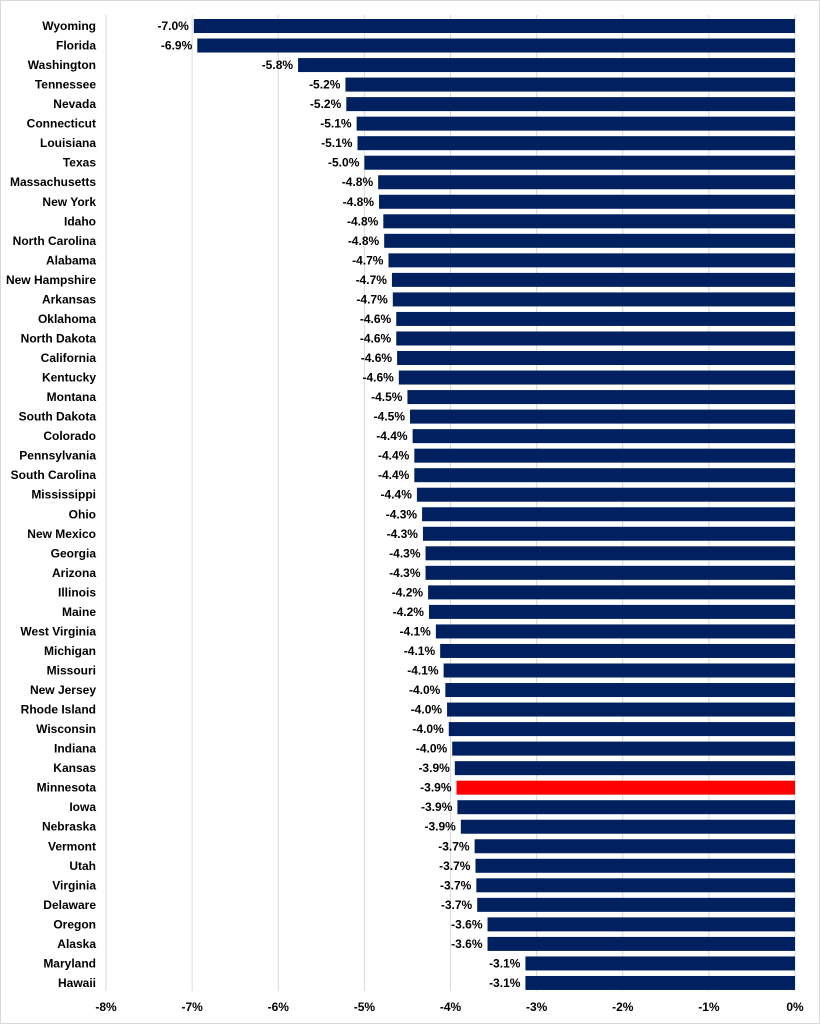  What do you see at coordinates (57, 456) in the screenshot?
I see `category-label: Pennsylvania` at bounding box center [57, 456].